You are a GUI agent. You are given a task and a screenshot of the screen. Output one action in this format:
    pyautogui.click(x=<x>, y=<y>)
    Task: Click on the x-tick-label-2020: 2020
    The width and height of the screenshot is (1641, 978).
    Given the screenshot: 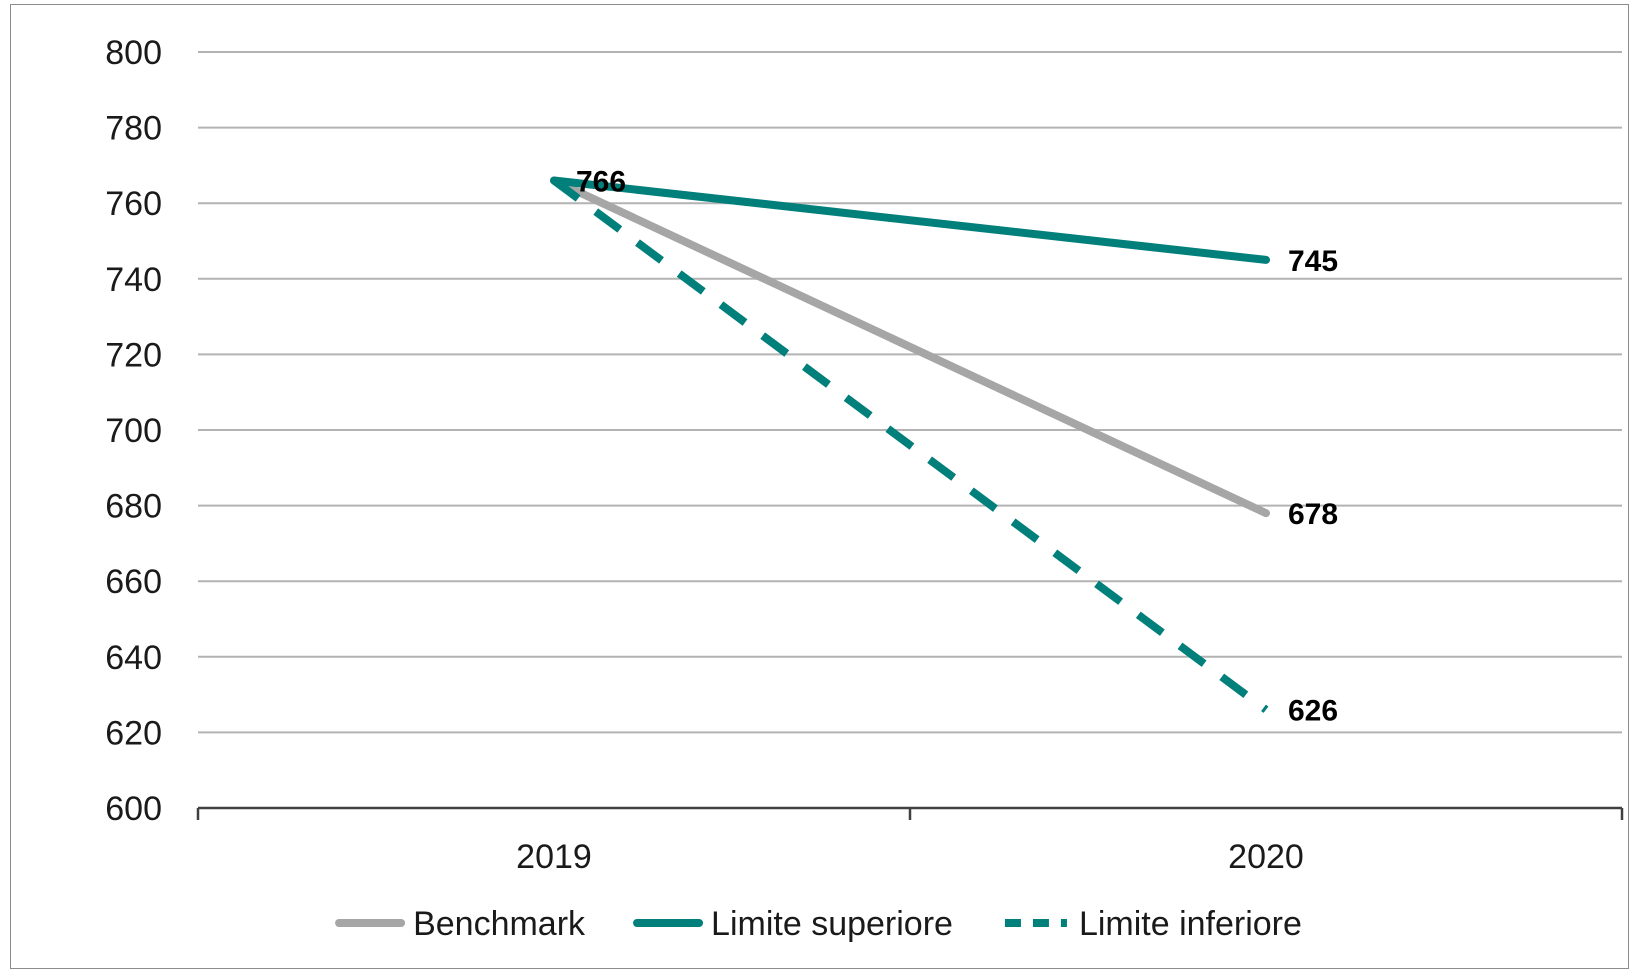 What is the action you would take?
    pyautogui.click(x=1266, y=857)
    